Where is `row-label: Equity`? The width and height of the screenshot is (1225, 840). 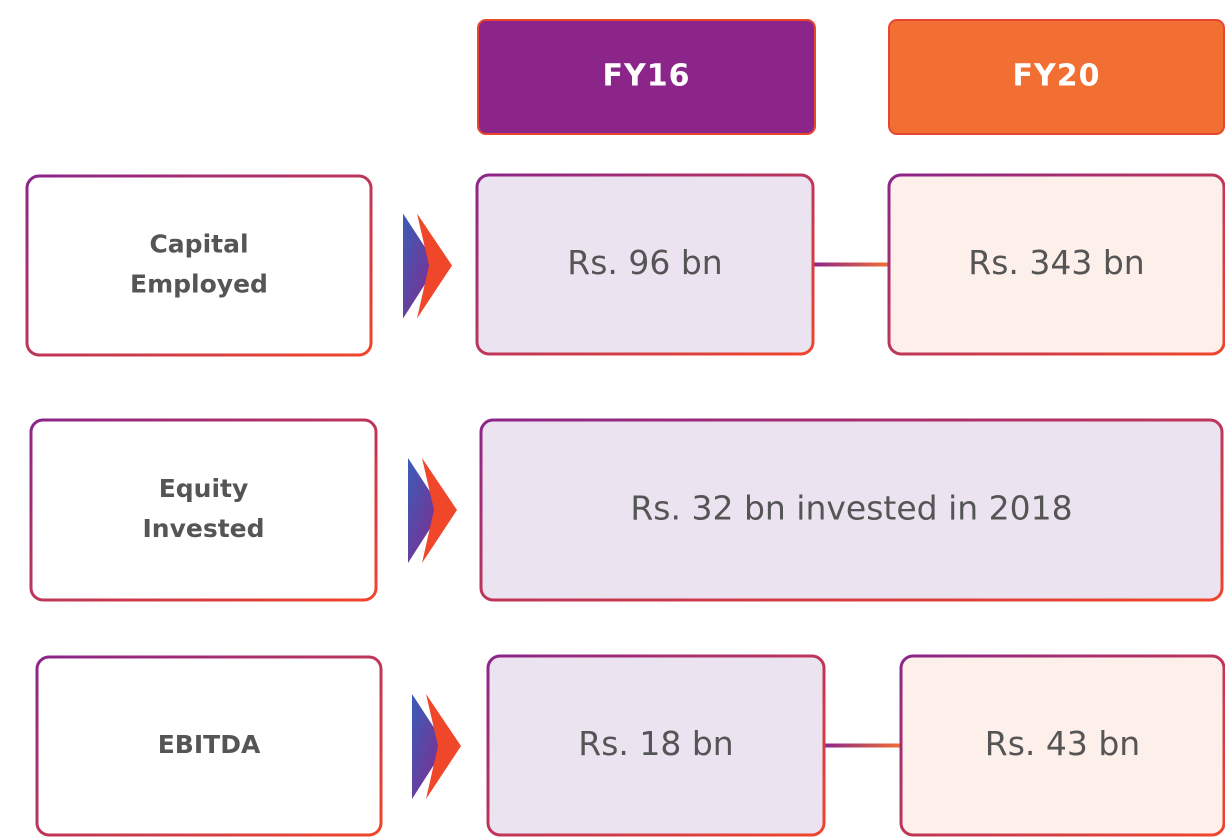
row-label: Equity is located at coordinates (204, 488).